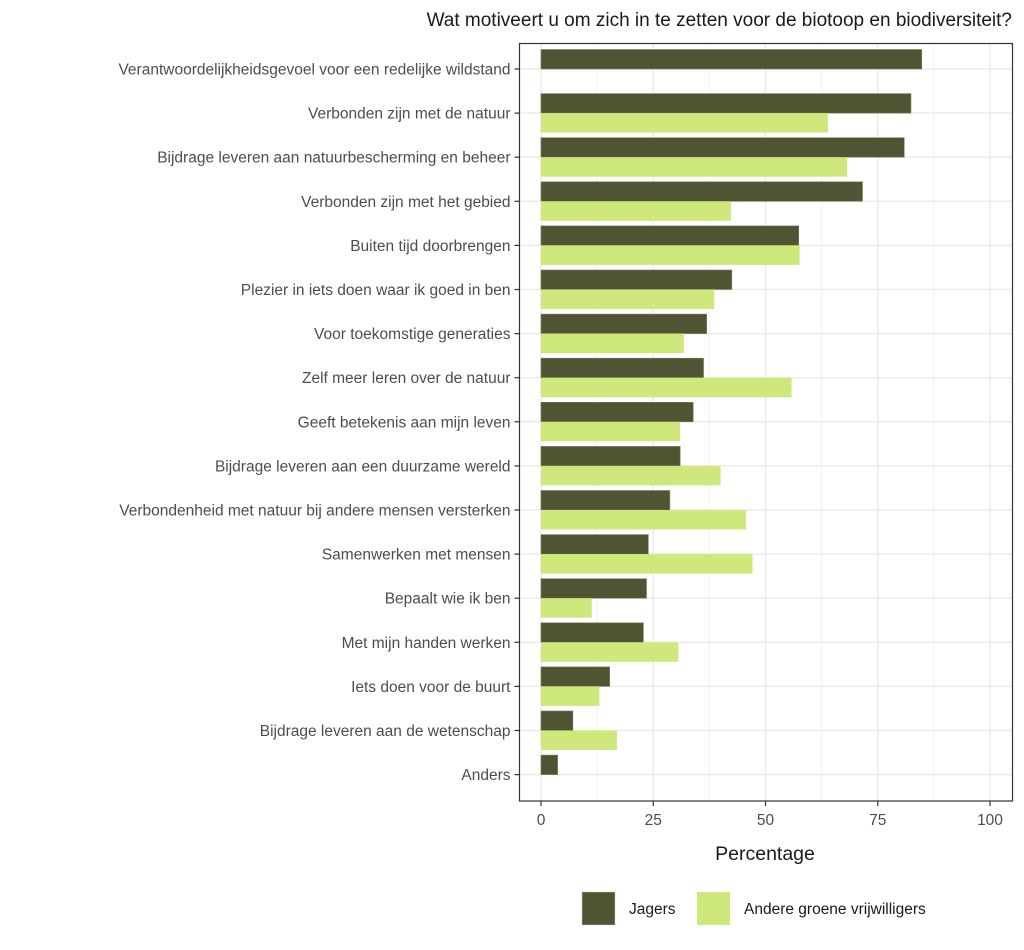  I want to click on x-axis-label: Percentage, so click(765, 854).